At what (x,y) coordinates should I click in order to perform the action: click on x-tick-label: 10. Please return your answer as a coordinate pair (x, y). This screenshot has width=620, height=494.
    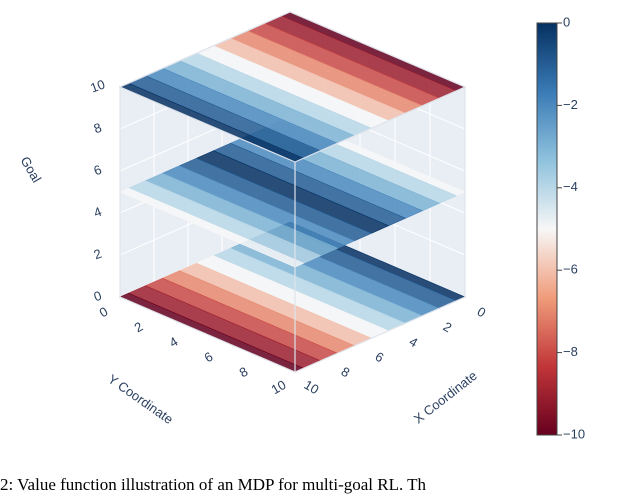
    Looking at the image, I should click on (312, 387).